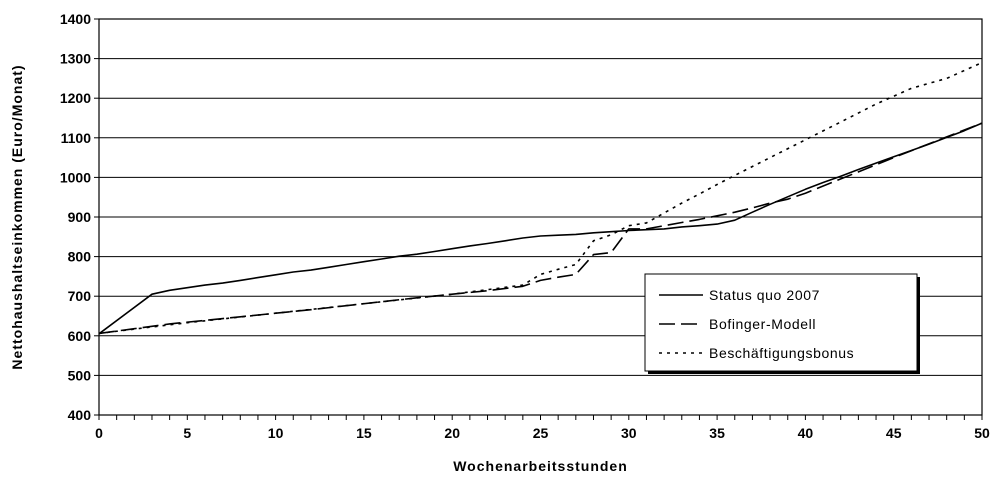 The height and width of the screenshot is (477, 993). What do you see at coordinates (80, 336) in the screenshot?
I see `y-tick-label: 600` at bounding box center [80, 336].